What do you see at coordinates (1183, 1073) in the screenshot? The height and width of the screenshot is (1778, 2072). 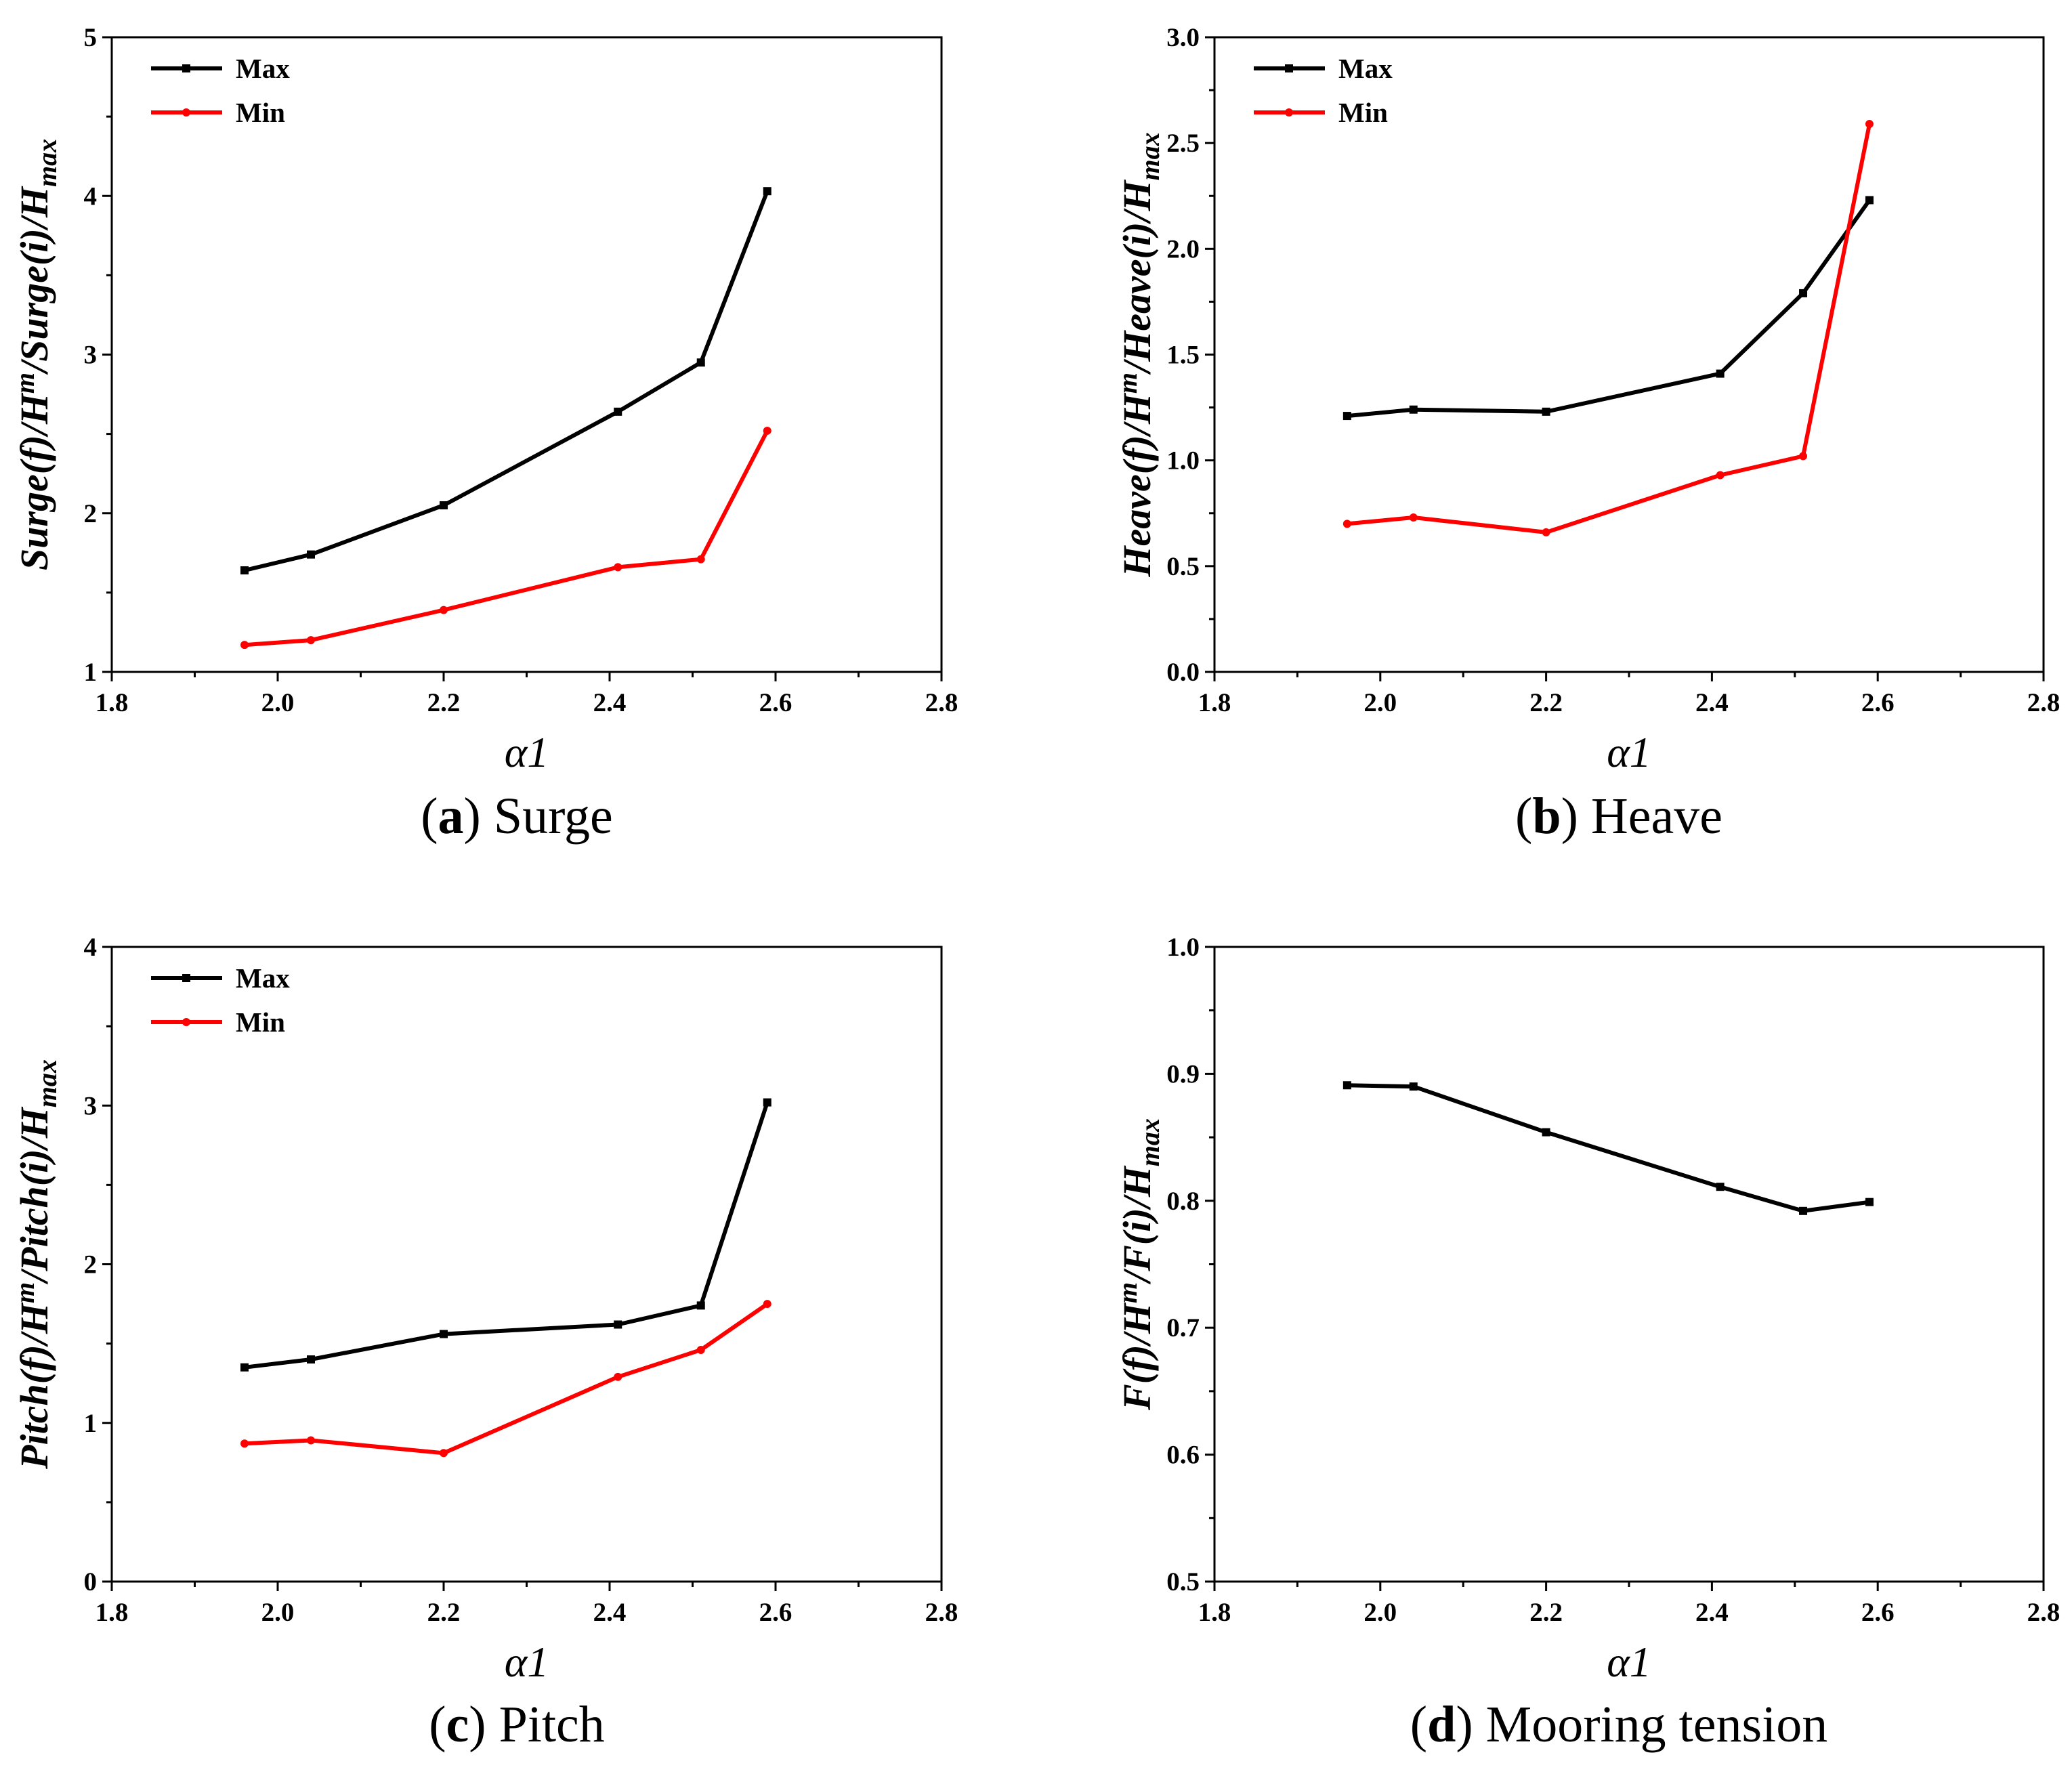 I see `y-tick-label: 0.9` at bounding box center [1183, 1073].